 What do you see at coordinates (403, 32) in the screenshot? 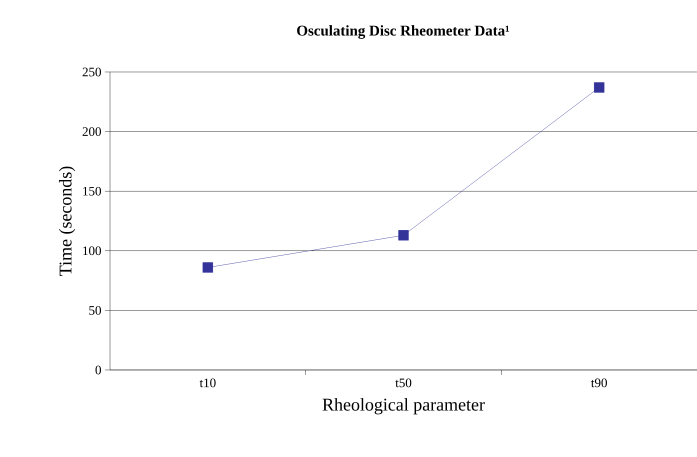
I see `chart-title: Osculating Disc Rheometer Data¹` at bounding box center [403, 32].